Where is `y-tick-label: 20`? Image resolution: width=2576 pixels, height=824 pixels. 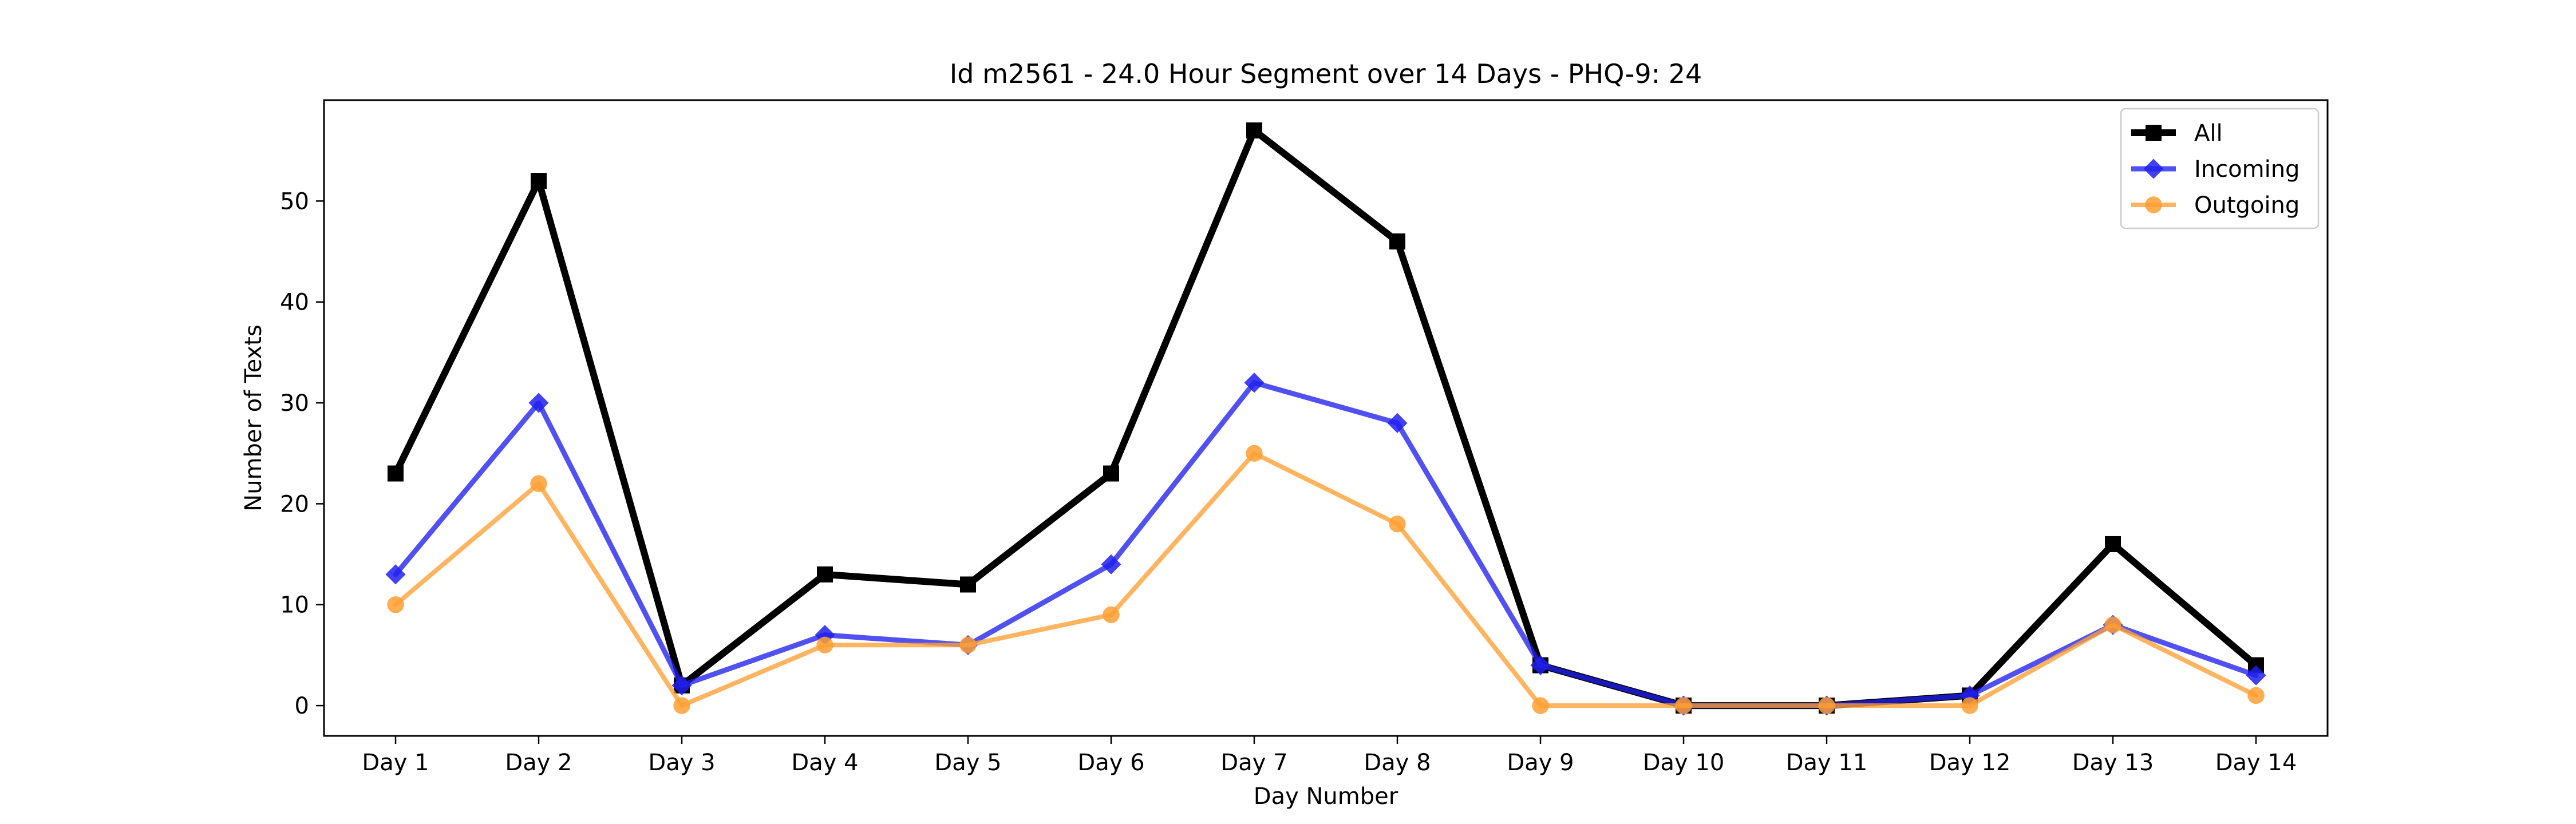 y-tick-label: 20 is located at coordinates (294, 504).